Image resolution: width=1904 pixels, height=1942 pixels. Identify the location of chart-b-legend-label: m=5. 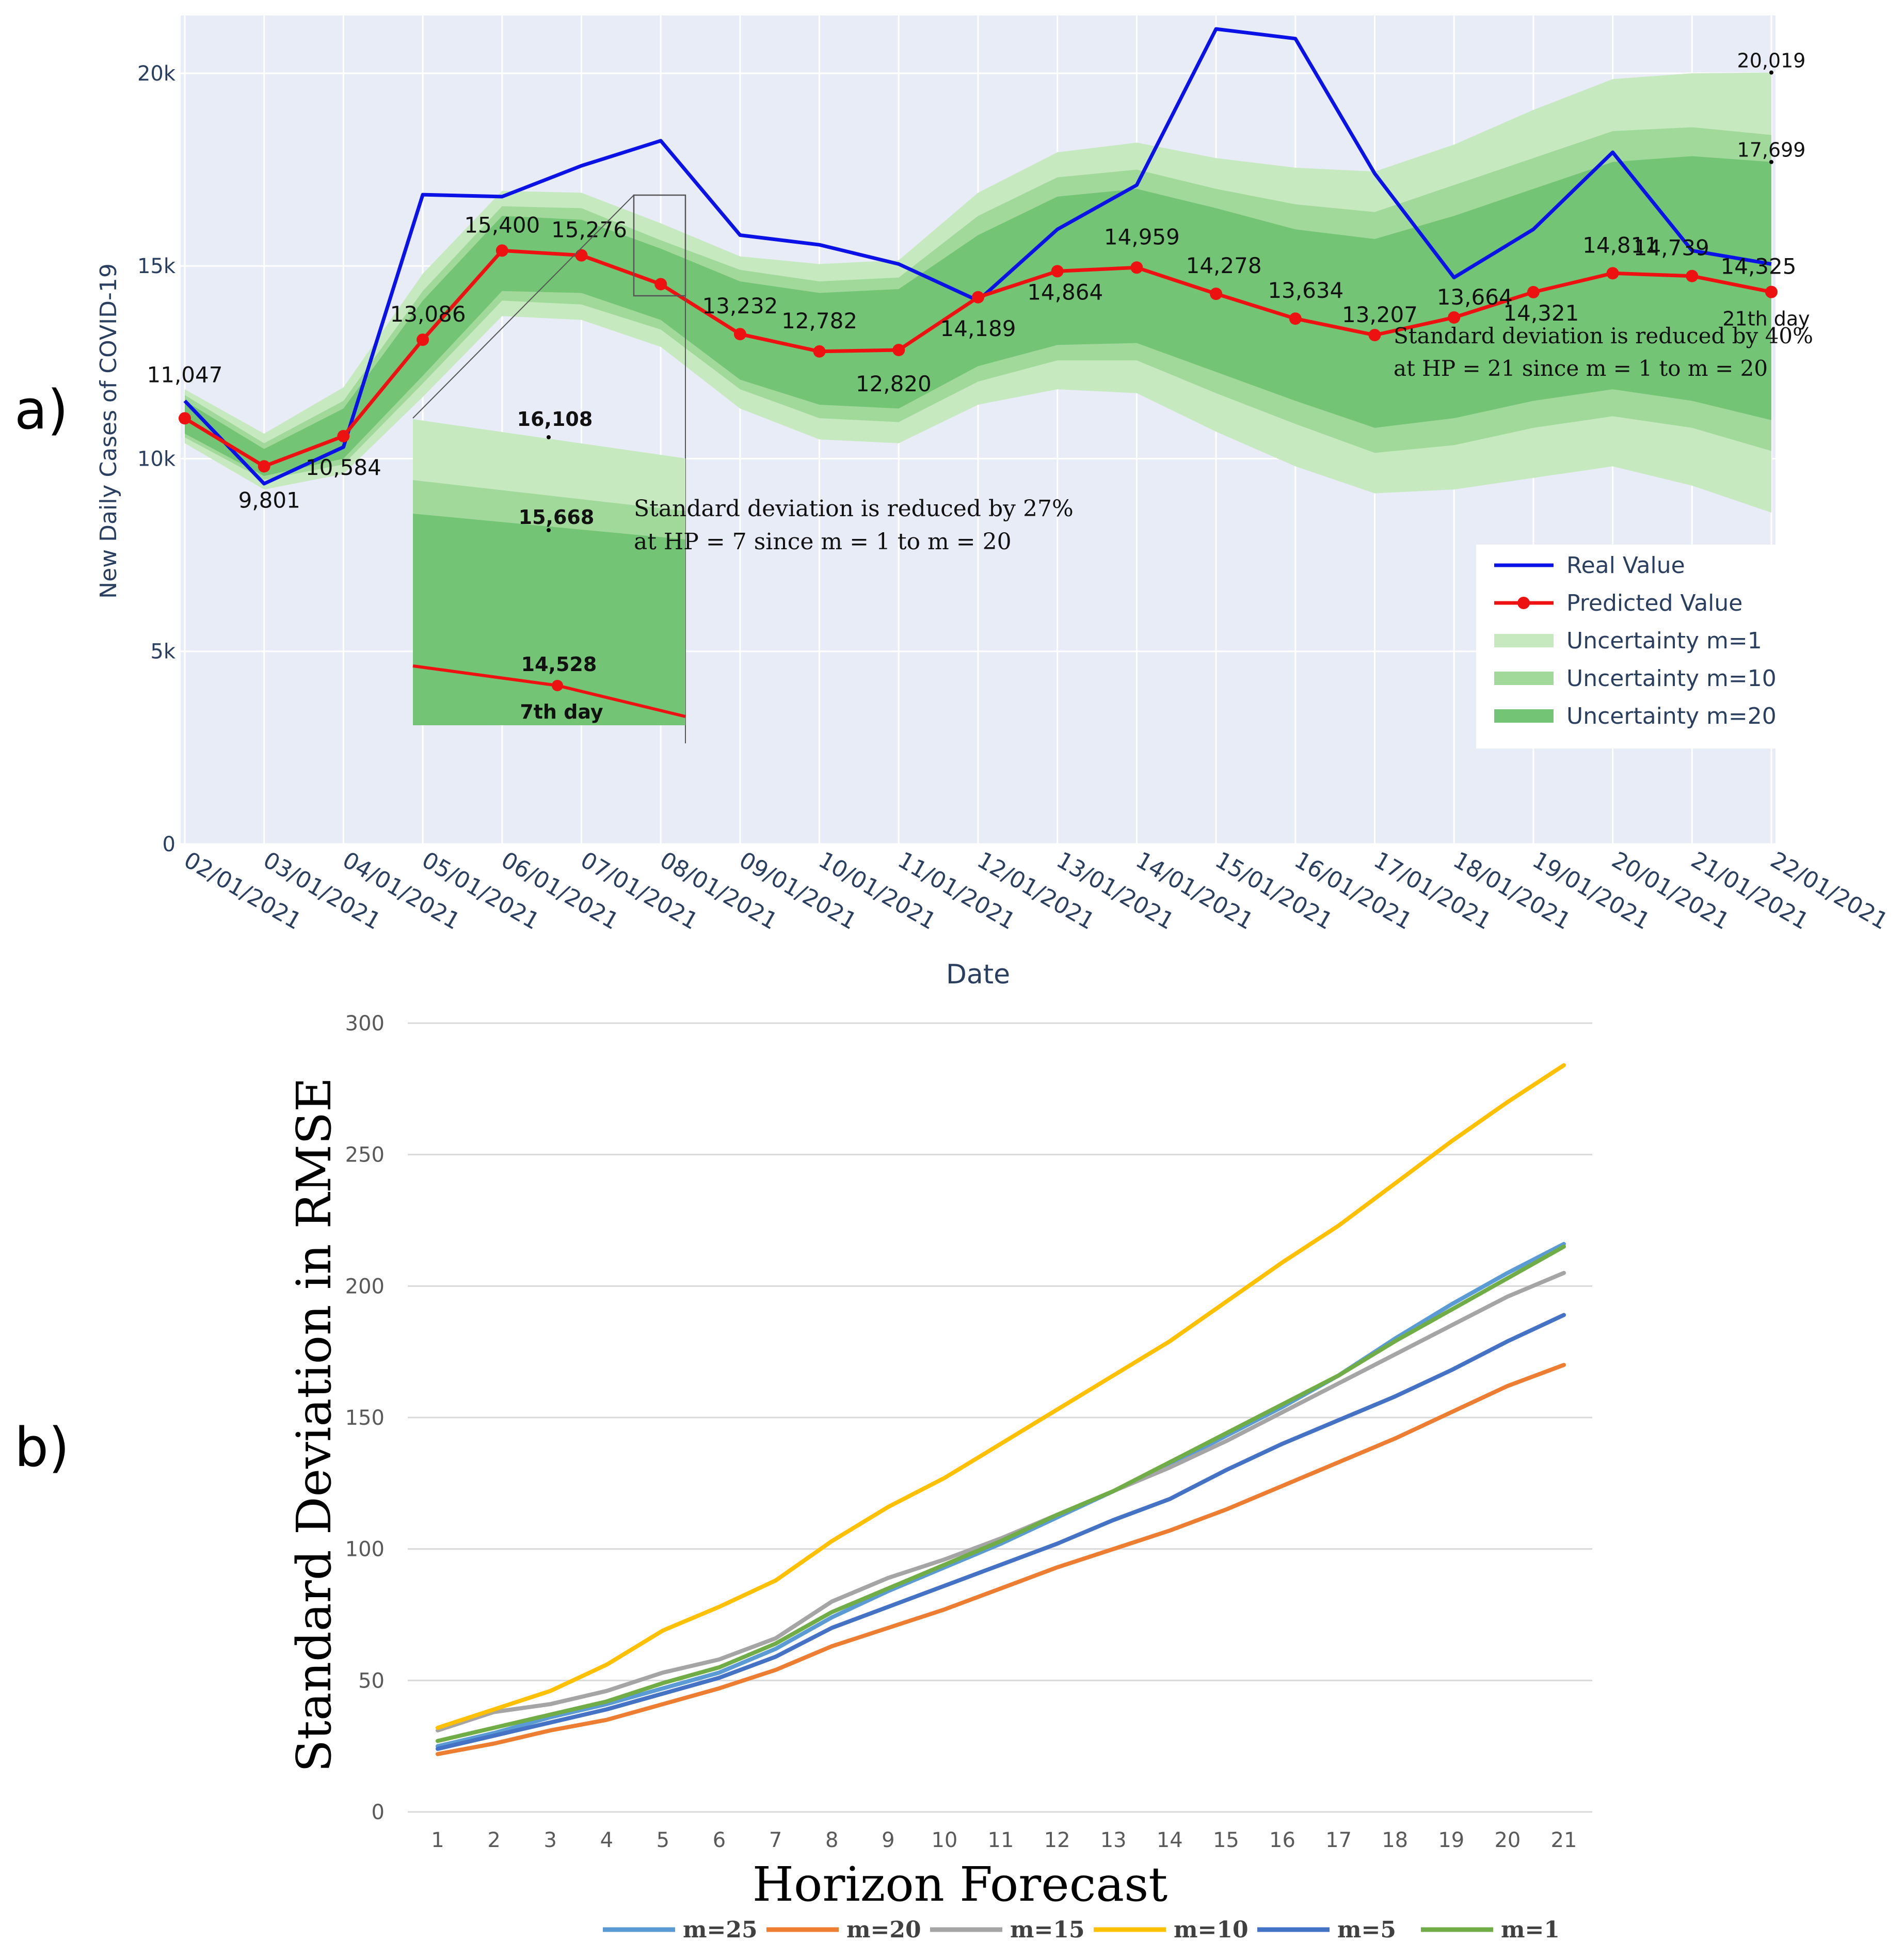
(1366, 1929).